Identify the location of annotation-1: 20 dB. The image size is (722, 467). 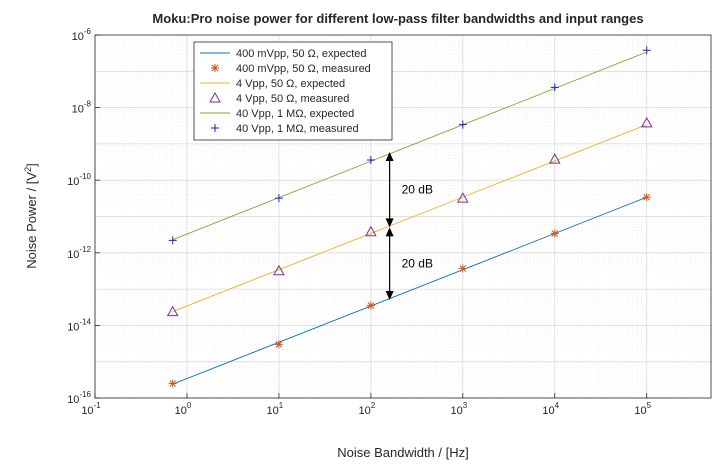
(409, 264).